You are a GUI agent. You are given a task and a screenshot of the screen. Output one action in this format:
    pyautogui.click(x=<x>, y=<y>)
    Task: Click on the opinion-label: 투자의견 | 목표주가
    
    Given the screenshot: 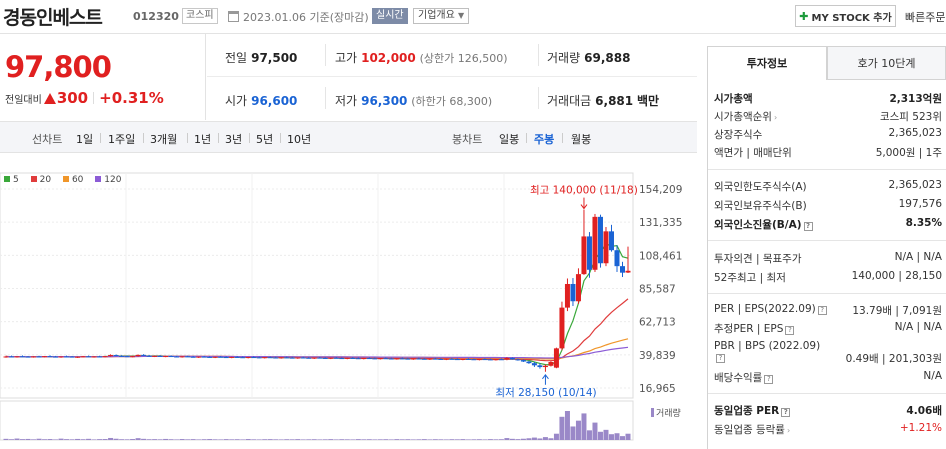 What is the action you would take?
    pyautogui.click(x=758, y=259)
    